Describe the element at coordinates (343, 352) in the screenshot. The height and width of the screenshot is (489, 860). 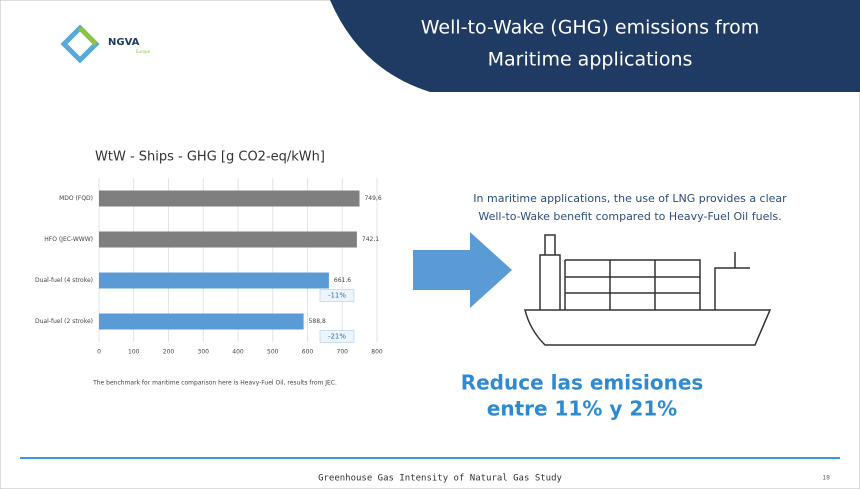
I see `x-tick-label: 700` at that location.